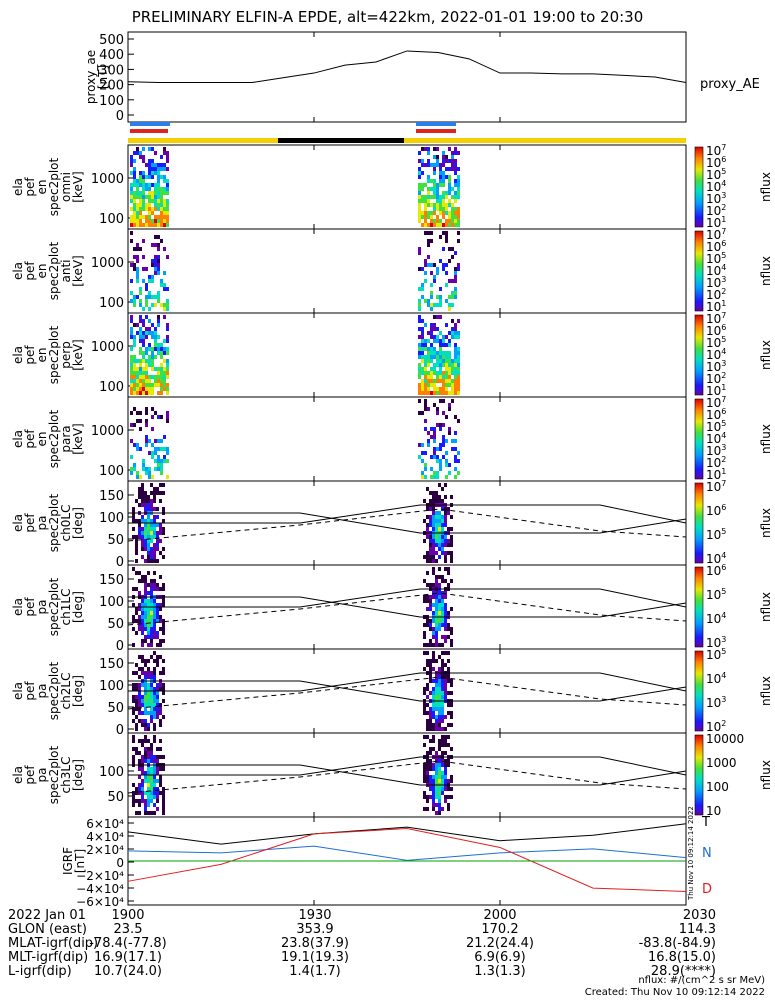  What do you see at coordinates (30, 187) in the screenshot?
I see `ylabel-line: pef` at bounding box center [30, 187].